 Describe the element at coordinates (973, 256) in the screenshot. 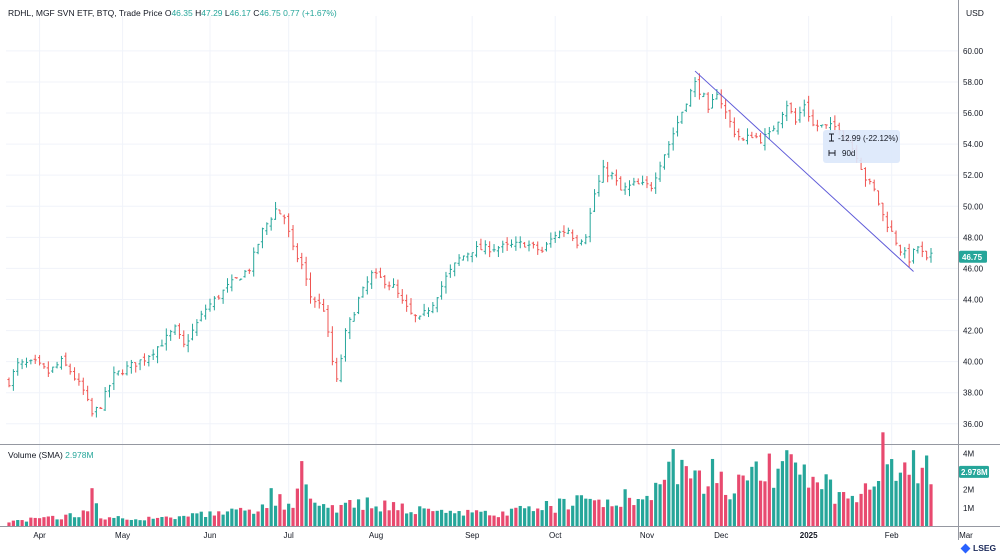

I see `last-price-tag: 46.75` at that location.